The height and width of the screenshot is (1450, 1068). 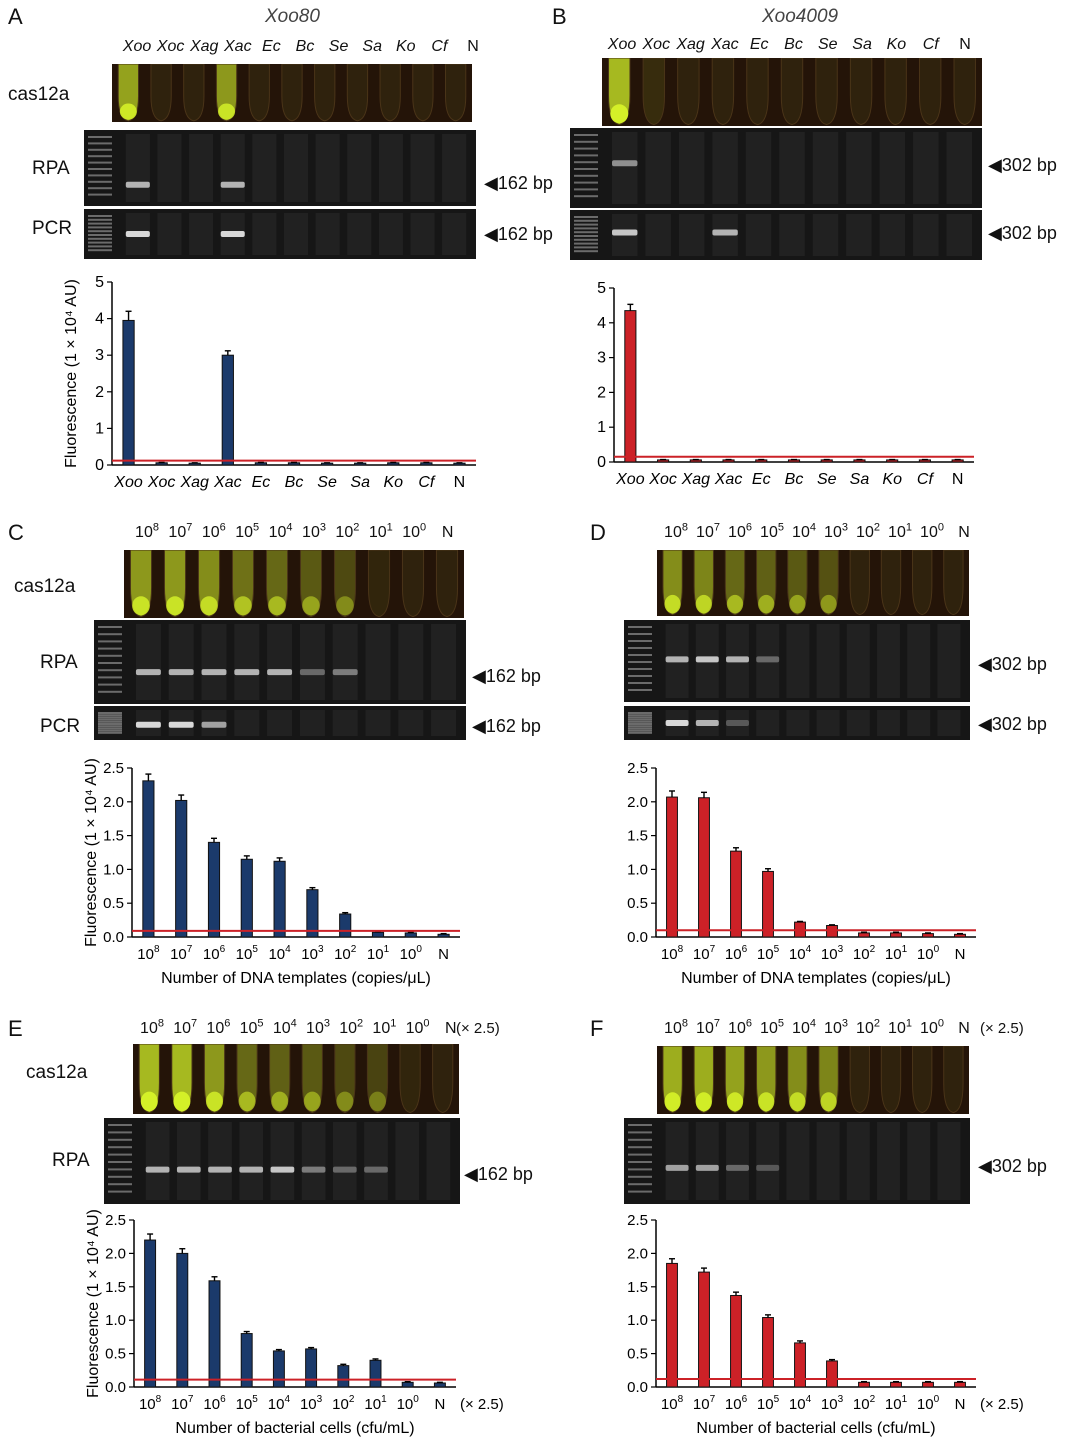 What do you see at coordinates (343, 1403) in the screenshot?
I see `x-tick-label: 10²` at bounding box center [343, 1403].